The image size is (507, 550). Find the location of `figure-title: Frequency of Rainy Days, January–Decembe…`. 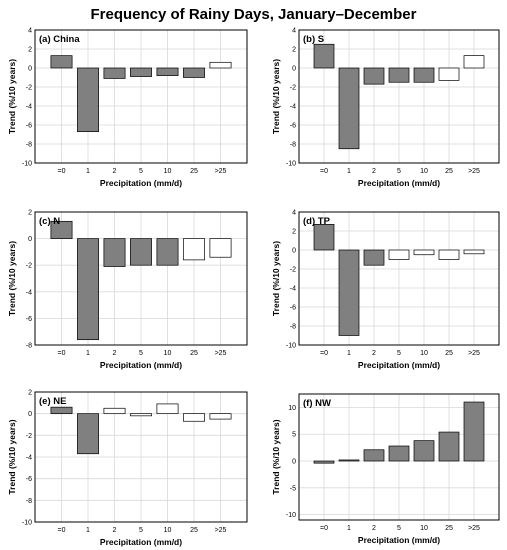

figure-title: Frequency of Rainy Days, January–Decembe… is located at coordinates (253, 14).